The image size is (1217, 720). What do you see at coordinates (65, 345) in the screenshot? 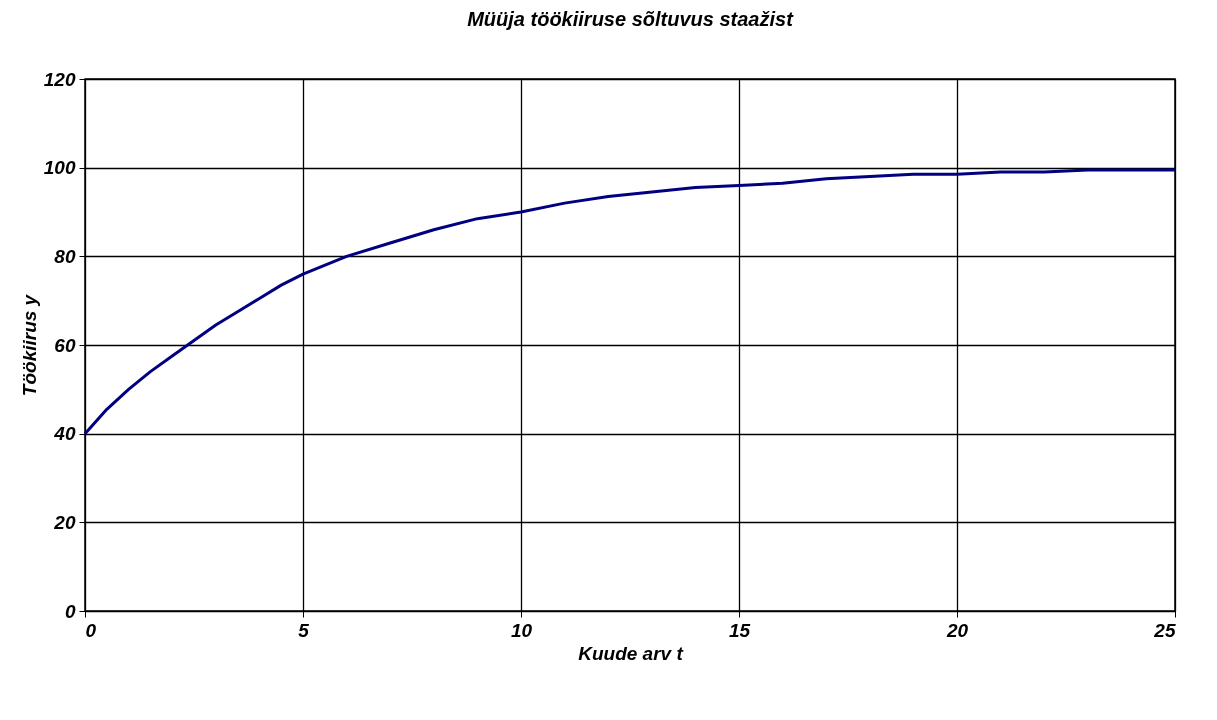
I see `y-tick-label: 60` at bounding box center [65, 345].